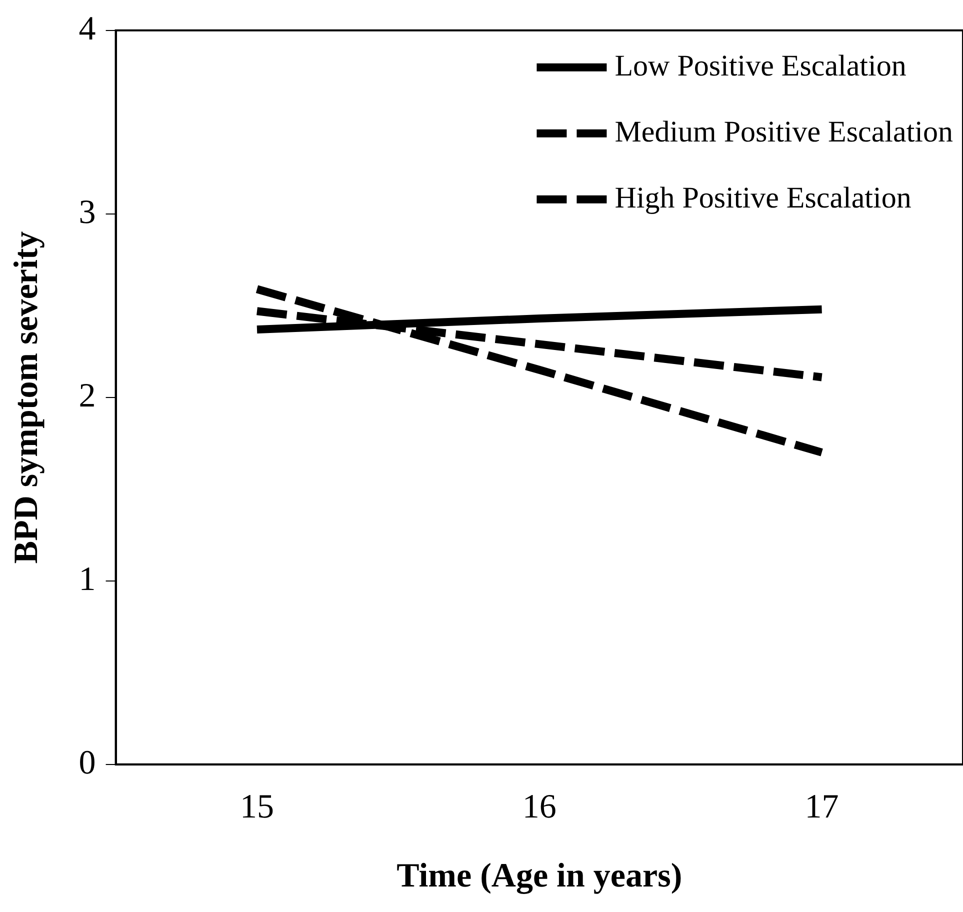  What do you see at coordinates (763, 197) in the screenshot?
I see `legend-label: High Positive Escalation` at bounding box center [763, 197].